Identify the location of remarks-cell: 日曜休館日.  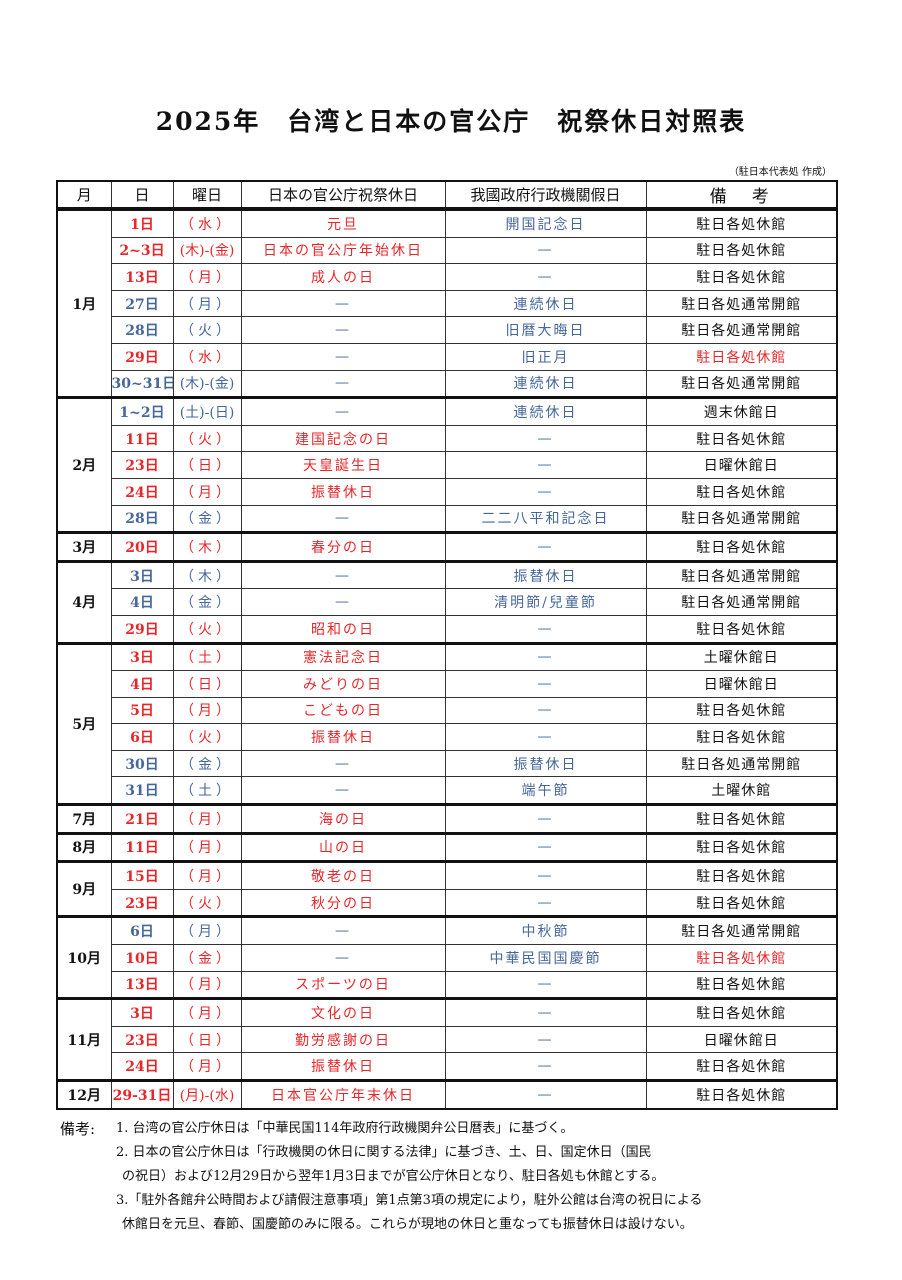
(741, 1039).